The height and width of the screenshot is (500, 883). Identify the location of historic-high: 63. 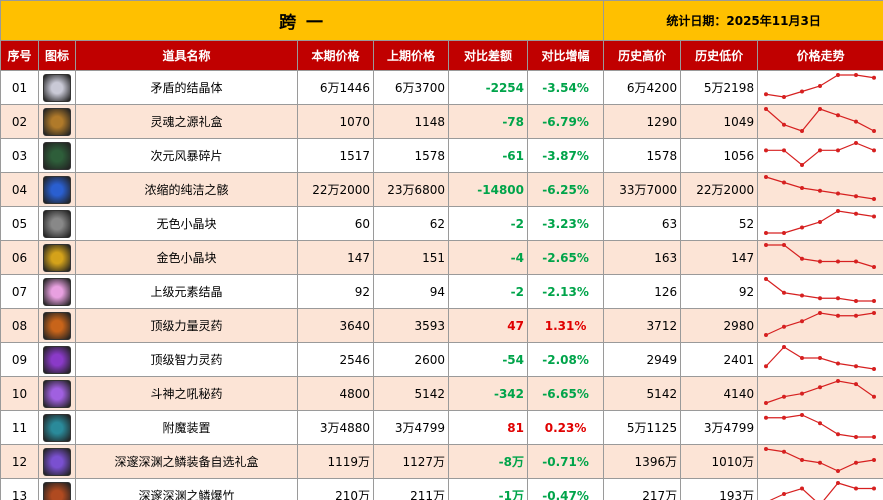
(642, 223).